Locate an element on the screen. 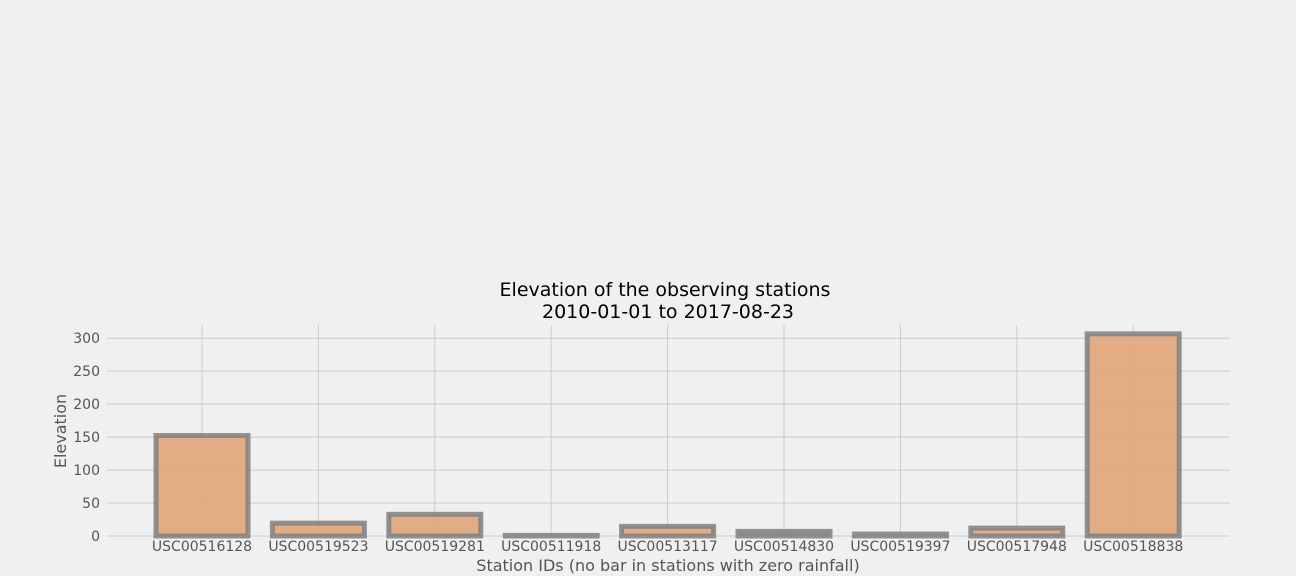 Image resolution: width=1296 pixels, height=576 pixels. chart-title-line1: Elevation of the observing stations is located at coordinates (665, 290).